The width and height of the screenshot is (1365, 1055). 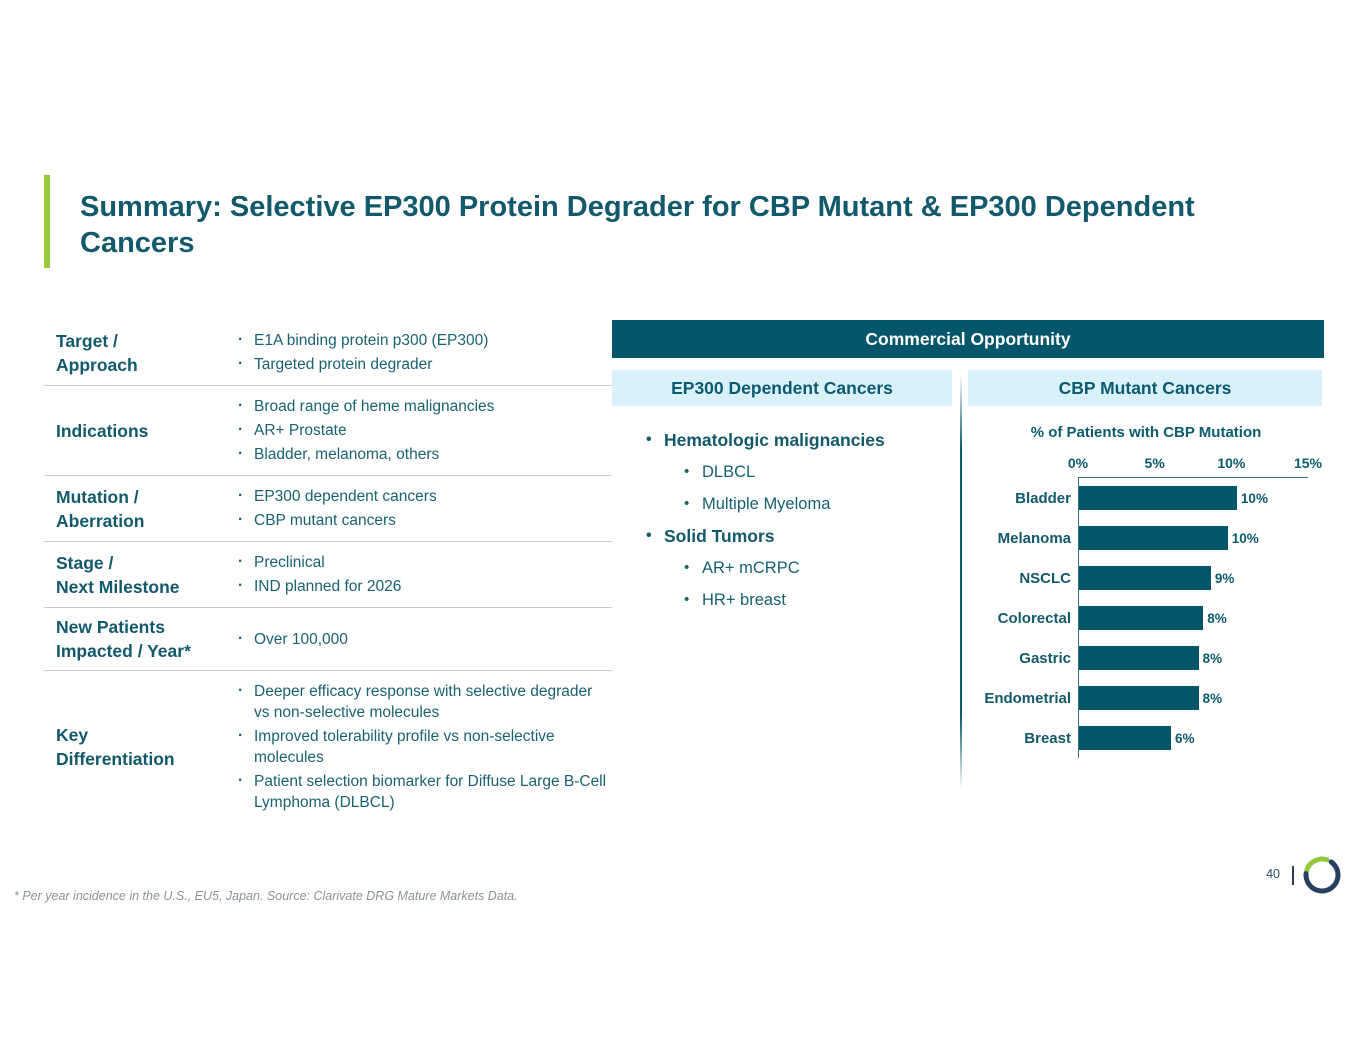 What do you see at coordinates (1045, 578) in the screenshot?
I see `category-label: NSCLC` at bounding box center [1045, 578].